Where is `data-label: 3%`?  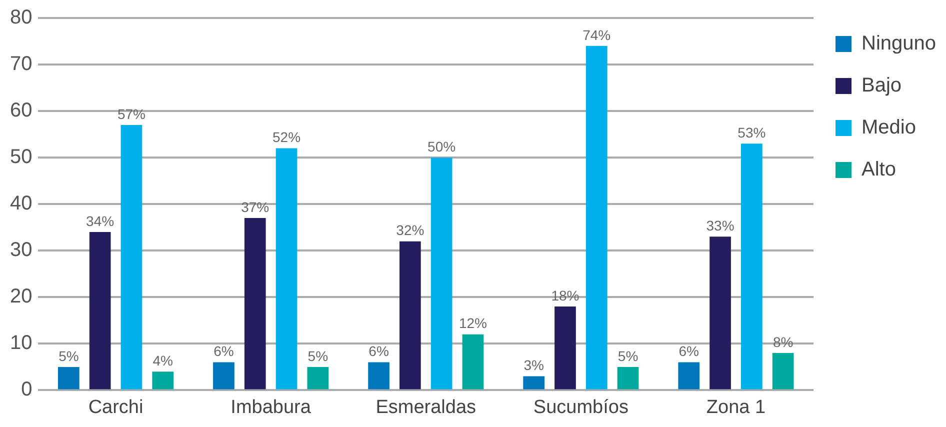 data-label: 3% is located at coordinates (534, 365).